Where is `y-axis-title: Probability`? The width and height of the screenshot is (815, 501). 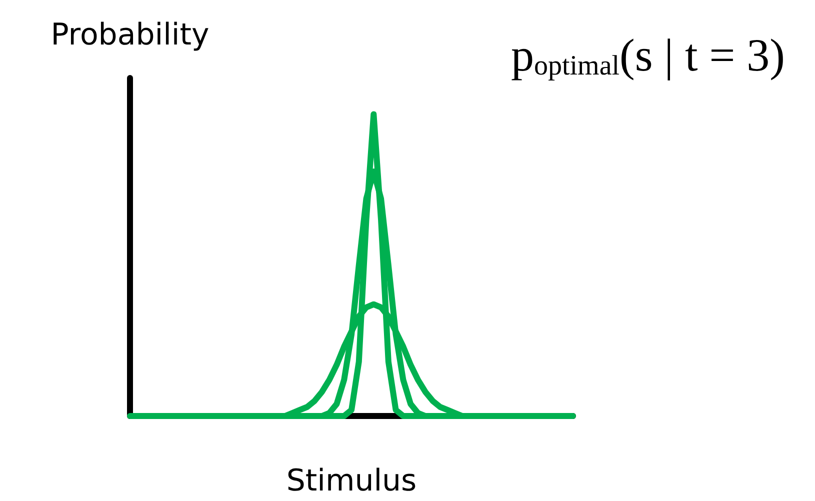
y-axis-title: Probability is located at coordinates (130, 35).